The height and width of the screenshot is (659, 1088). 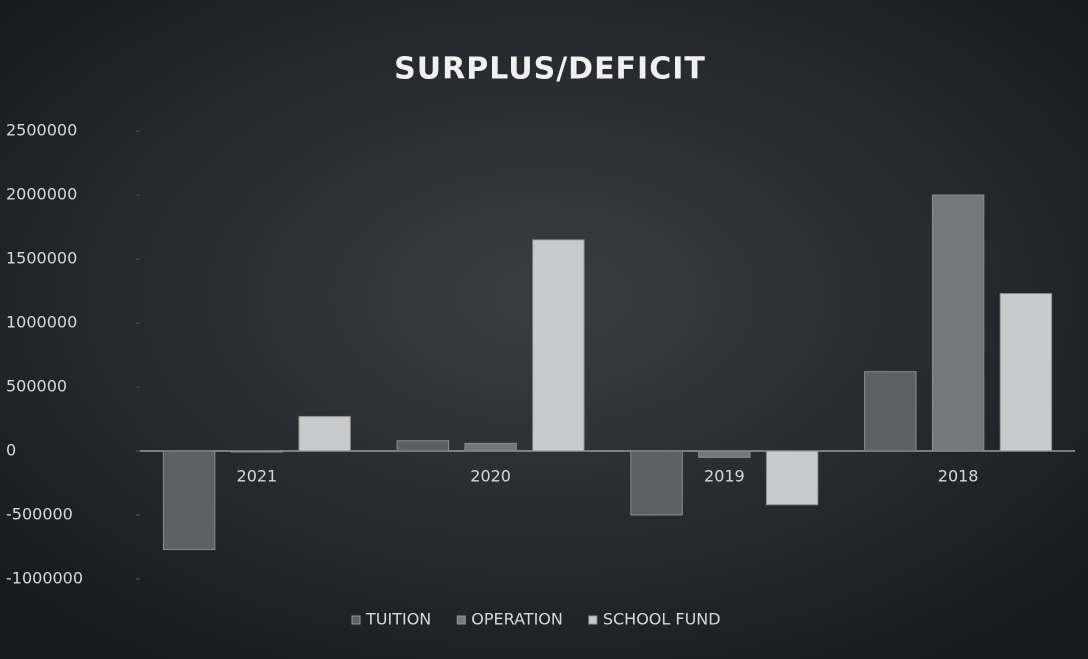 What do you see at coordinates (39, 514) in the screenshot?
I see `y-tick-label: -500000` at bounding box center [39, 514].